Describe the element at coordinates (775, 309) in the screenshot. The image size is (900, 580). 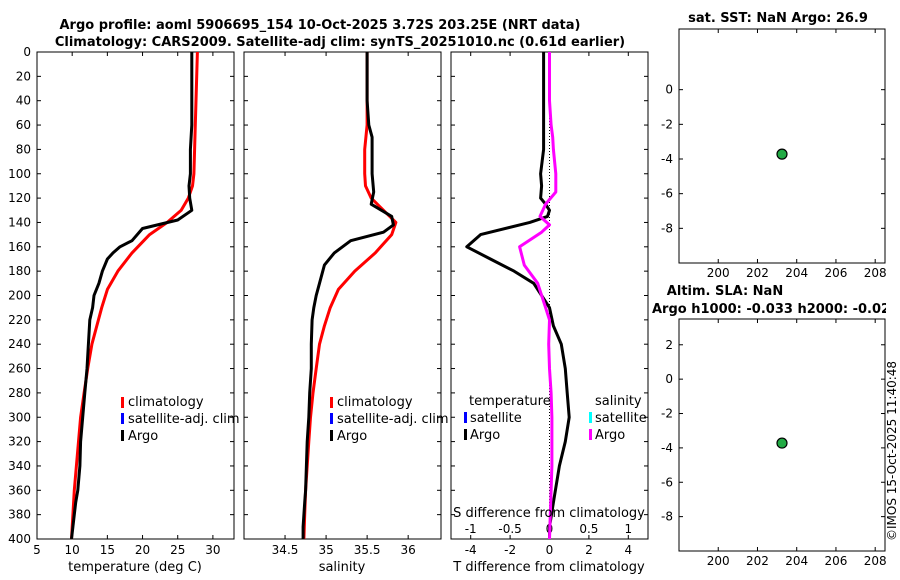
I see `sla-map-title-line2: Argo h1000: -0.033 h2000: -0.022` at that location.